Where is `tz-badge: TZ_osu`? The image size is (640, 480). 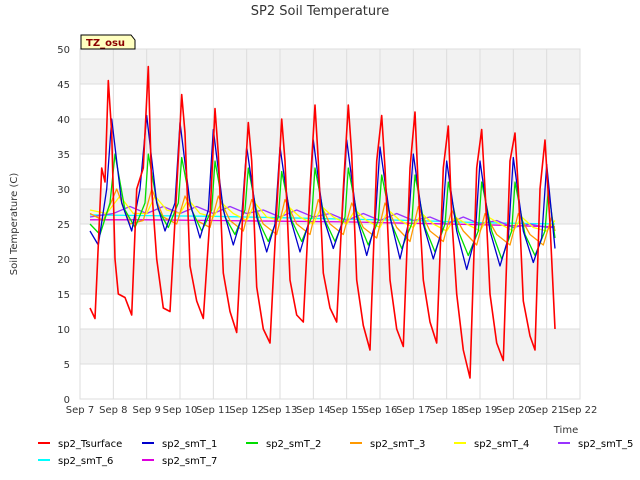 tz-badge: TZ_osu is located at coordinates (108, 42).